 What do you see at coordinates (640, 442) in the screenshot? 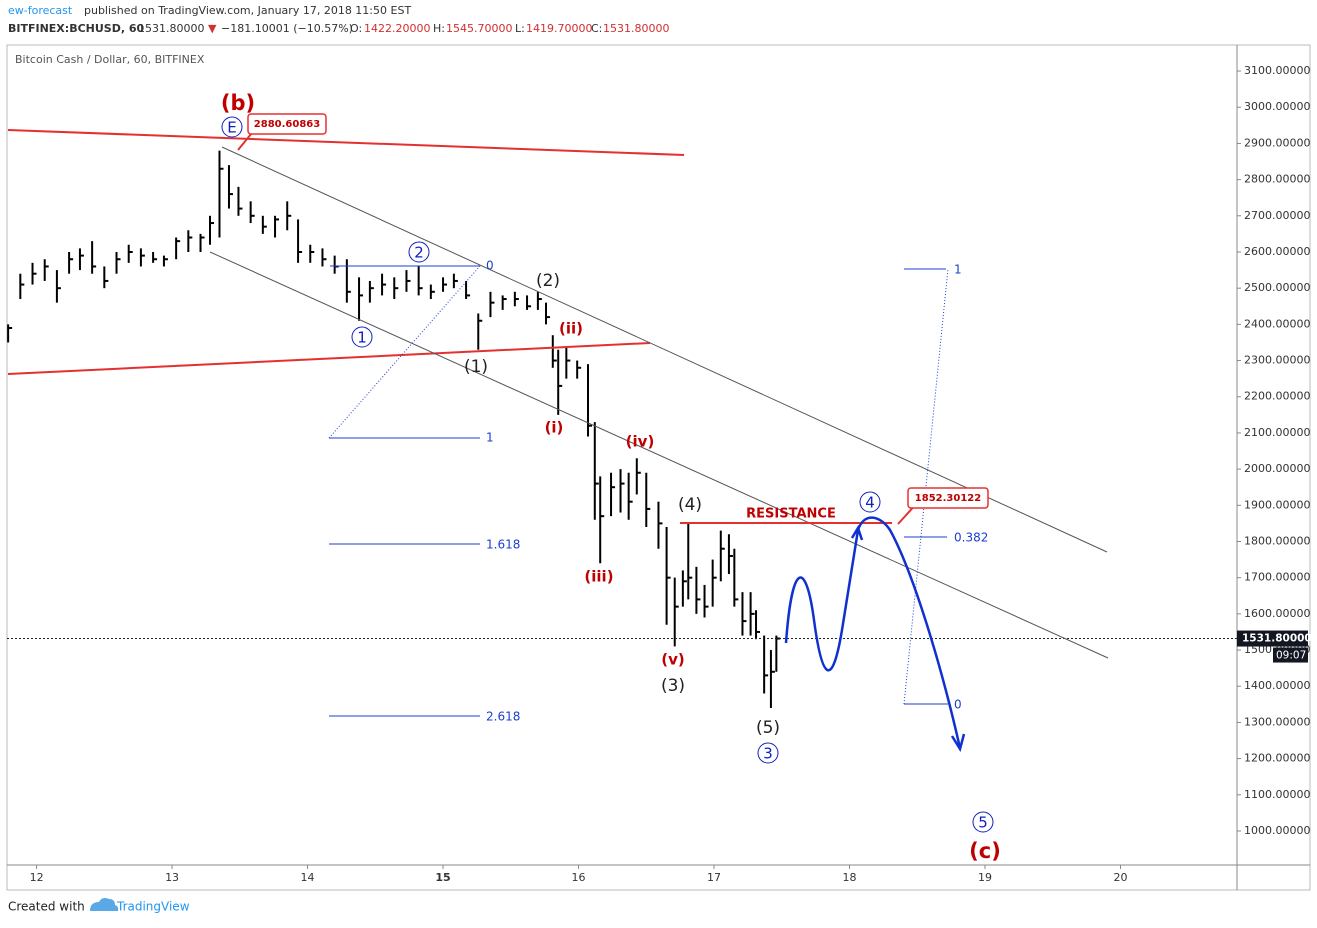
I see `wave-label: (iv)` at bounding box center [640, 442].